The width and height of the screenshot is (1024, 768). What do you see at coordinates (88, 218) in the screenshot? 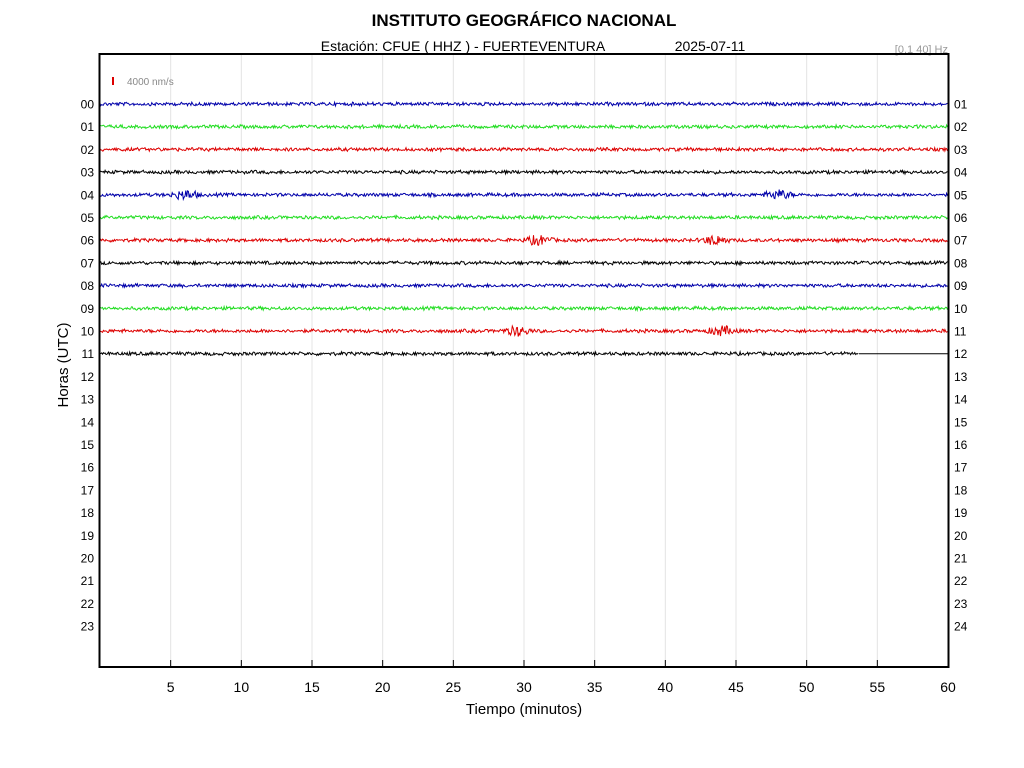
I see `hour-label-left: 05` at bounding box center [88, 218].